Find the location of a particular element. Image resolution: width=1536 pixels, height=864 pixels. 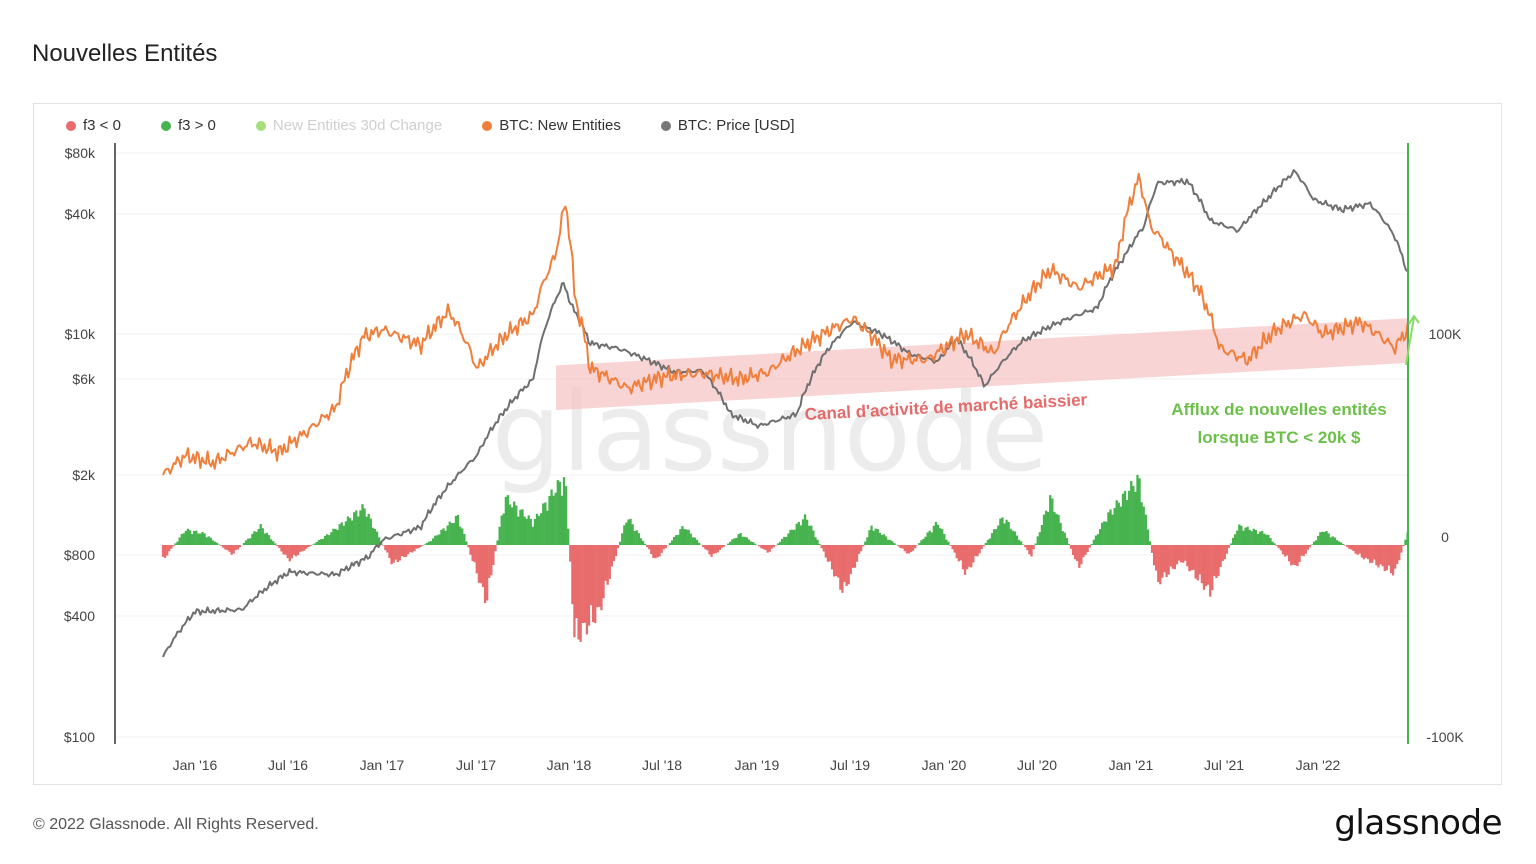

x-tick-6: Jan '19 is located at coordinates (757, 765).